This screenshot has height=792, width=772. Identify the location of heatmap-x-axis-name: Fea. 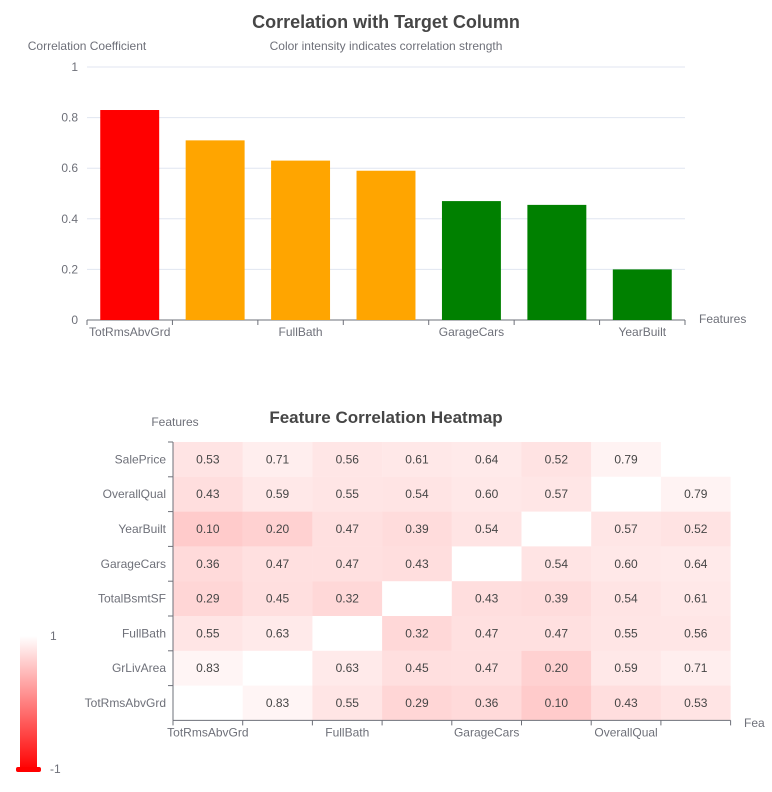
(754, 723).